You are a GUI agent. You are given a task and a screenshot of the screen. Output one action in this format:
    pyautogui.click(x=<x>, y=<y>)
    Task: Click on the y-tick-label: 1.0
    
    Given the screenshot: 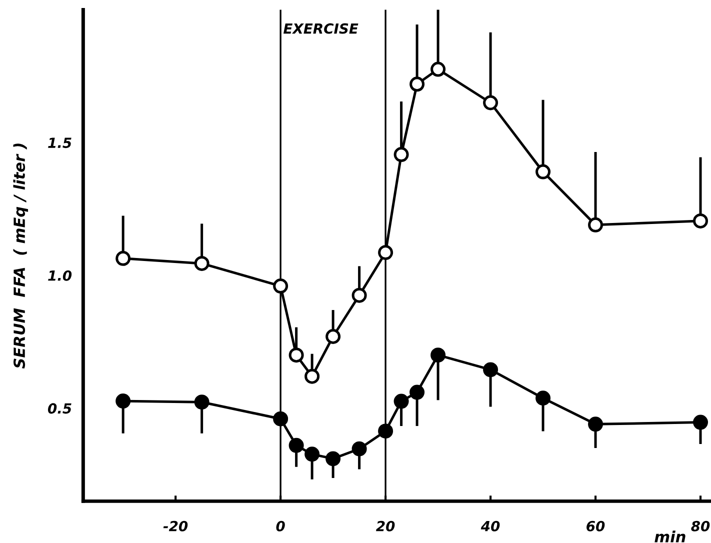 What is the action you would take?
    pyautogui.click(x=60, y=275)
    